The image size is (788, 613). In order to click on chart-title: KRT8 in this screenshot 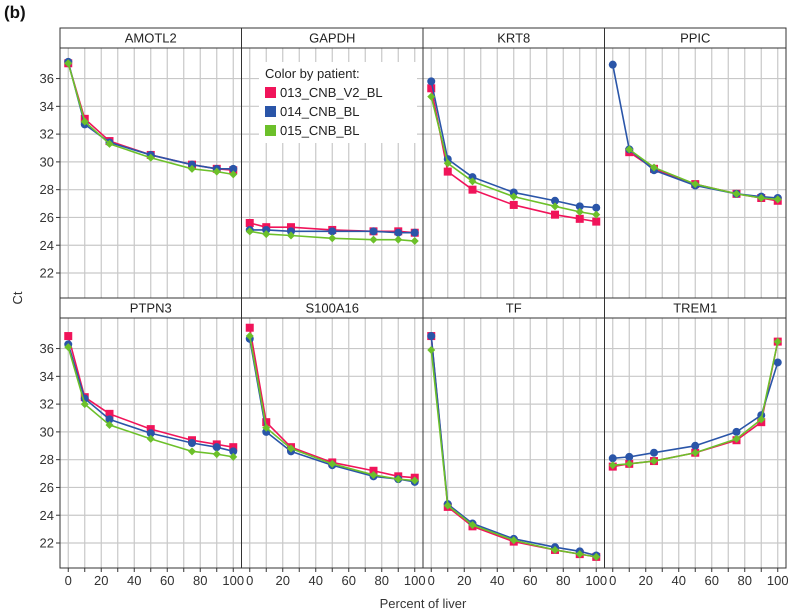, I will do `click(513, 38)`.